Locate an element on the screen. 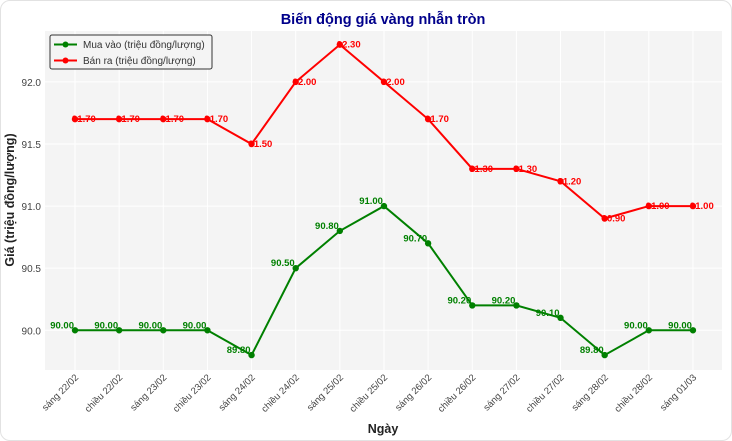 This screenshot has width=732, height=441. x-tick-label: chiều 26/02 is located at coordinates (457, 393).